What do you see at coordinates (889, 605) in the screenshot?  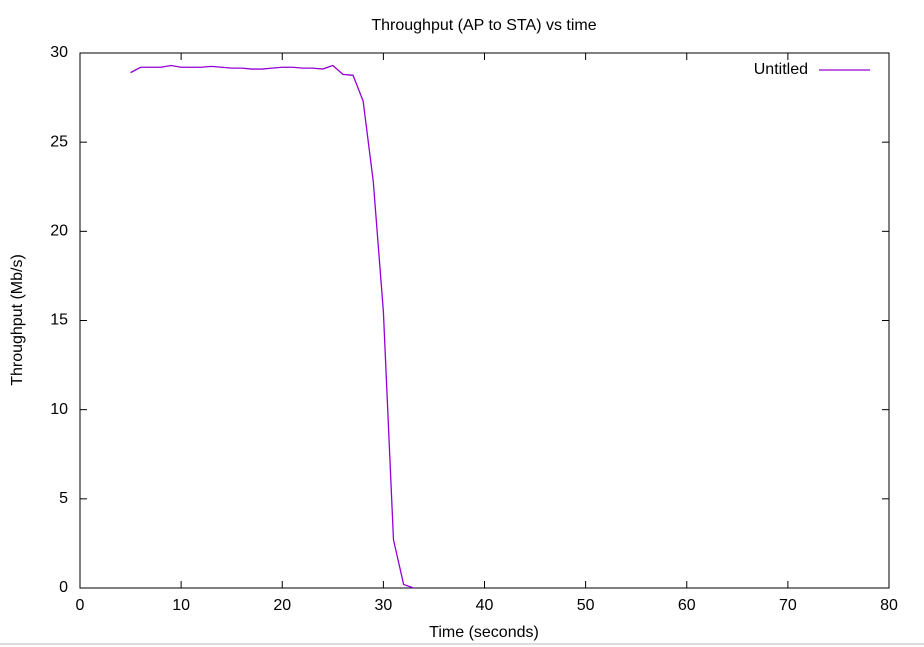 I see `x-tick-label: 80` at bounding box center [889, 605].